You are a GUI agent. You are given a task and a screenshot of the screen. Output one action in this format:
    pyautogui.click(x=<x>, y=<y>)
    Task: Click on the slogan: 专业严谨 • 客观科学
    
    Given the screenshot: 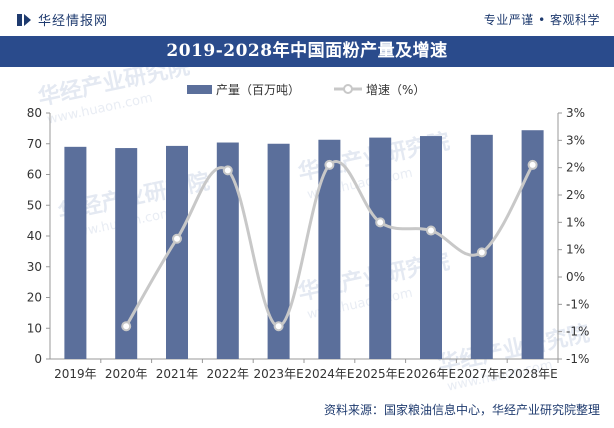 What is the action you would take?
    pyautogui.click(x=541, y=20)
    